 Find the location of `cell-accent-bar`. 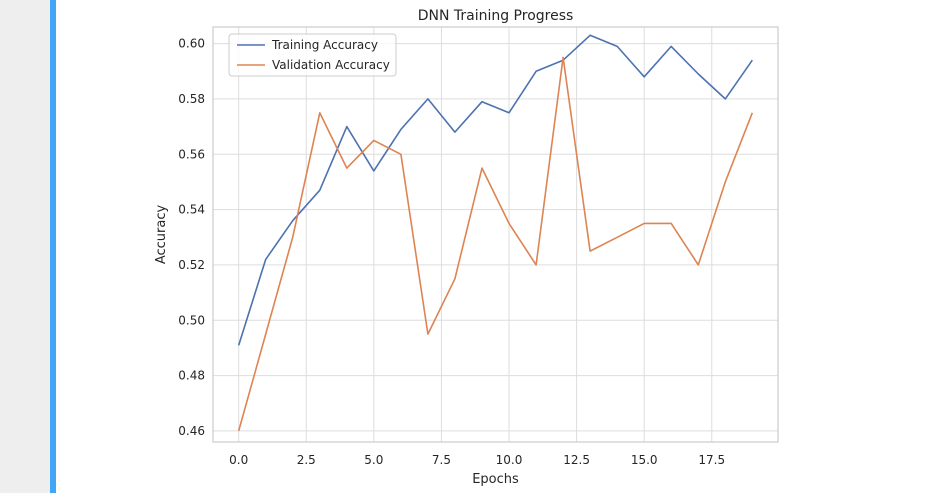

cell-accent-bar is located at coordinates (53, 246).